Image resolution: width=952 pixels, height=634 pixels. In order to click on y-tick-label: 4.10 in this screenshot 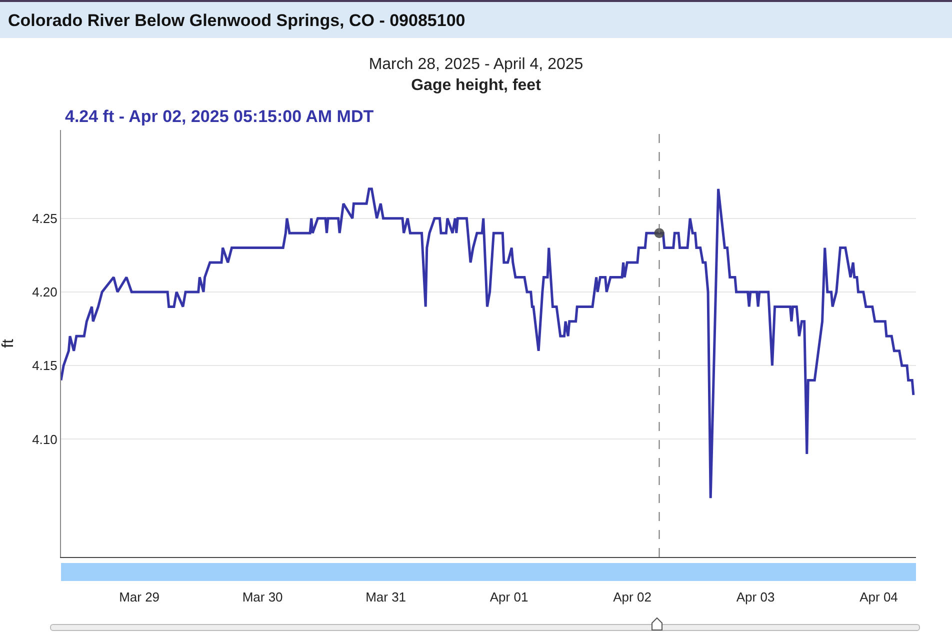, I will do `click(45, 439)`.